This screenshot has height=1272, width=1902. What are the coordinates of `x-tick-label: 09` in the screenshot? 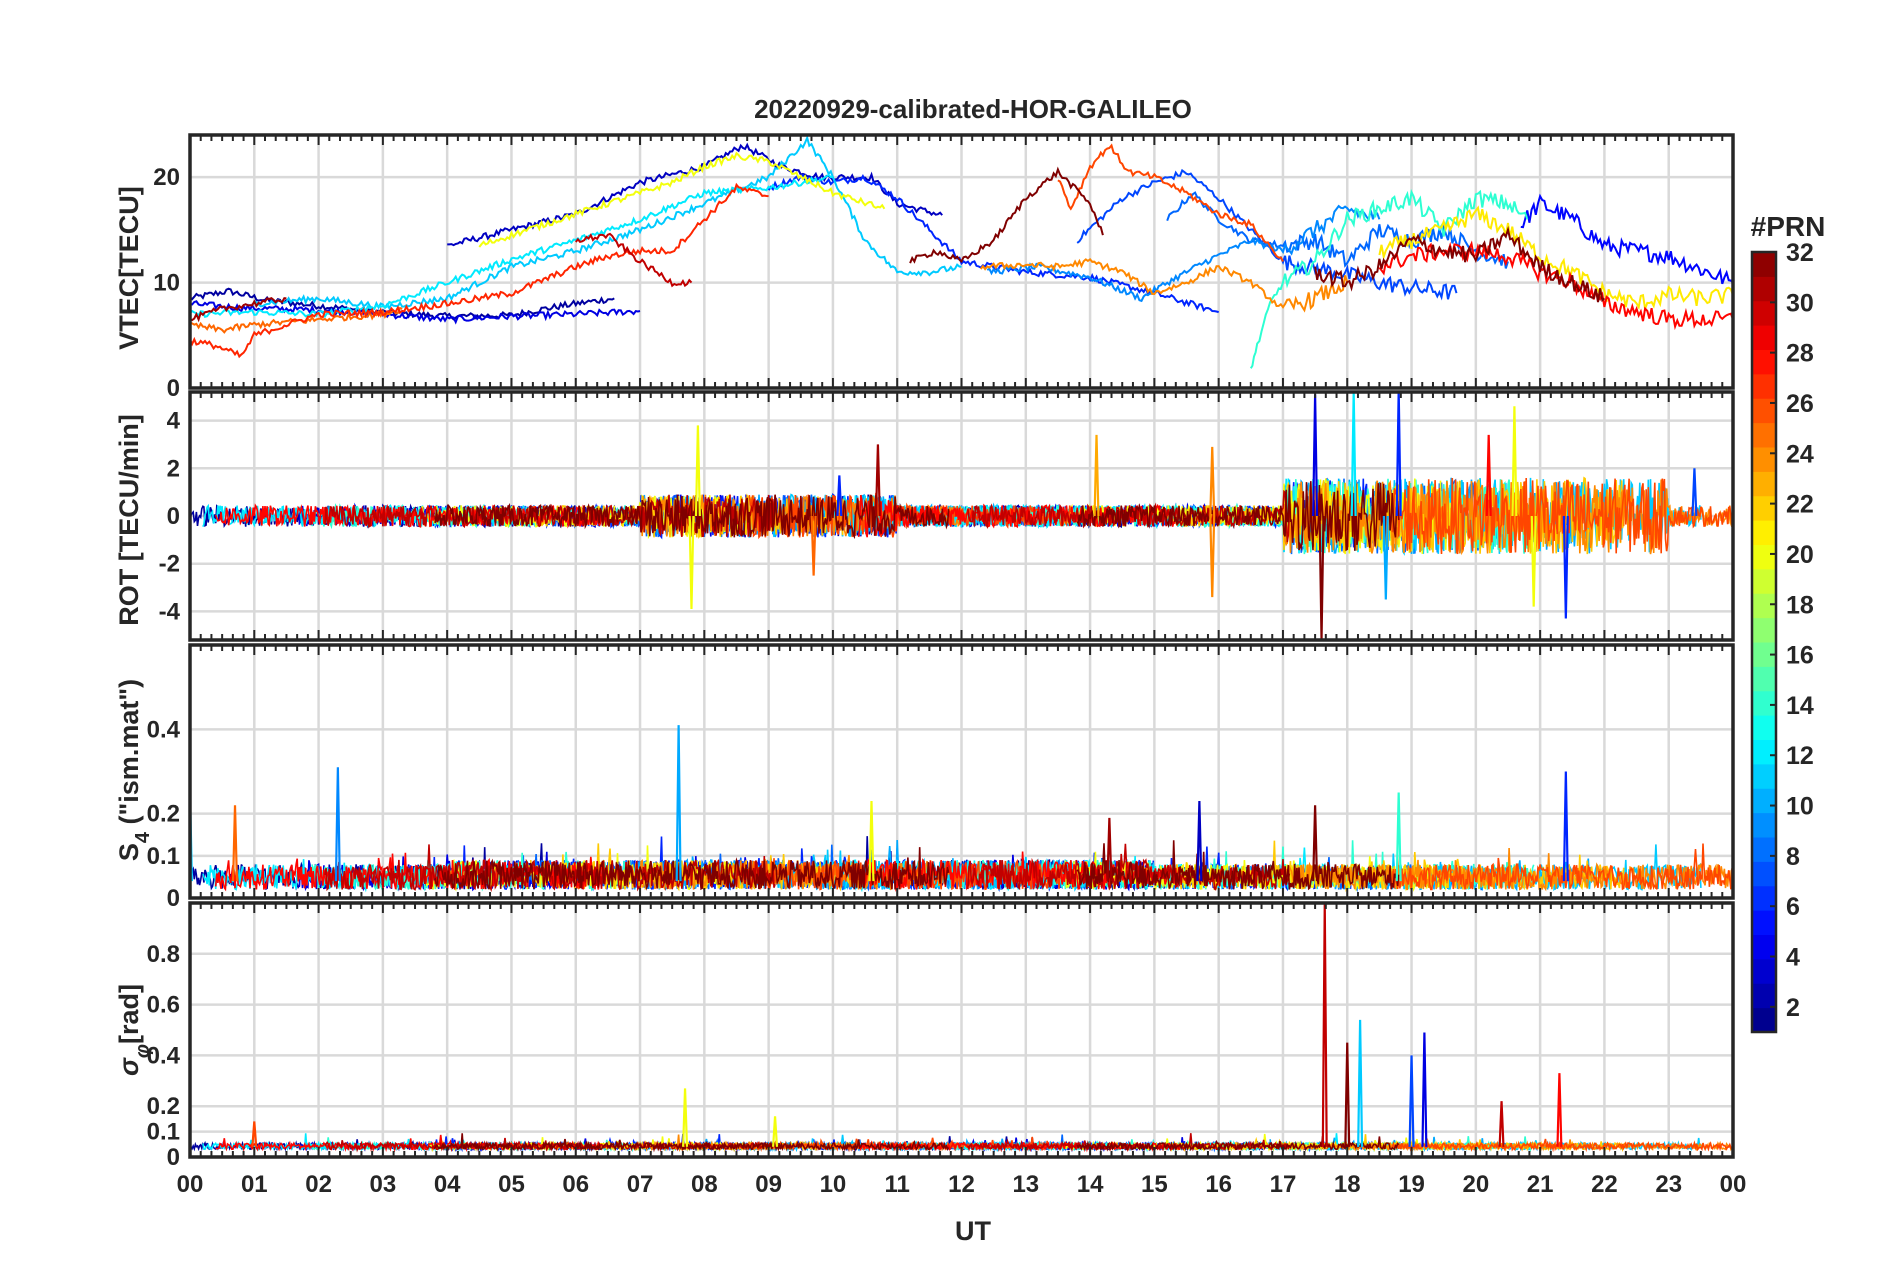 It's located at (768, 1184).